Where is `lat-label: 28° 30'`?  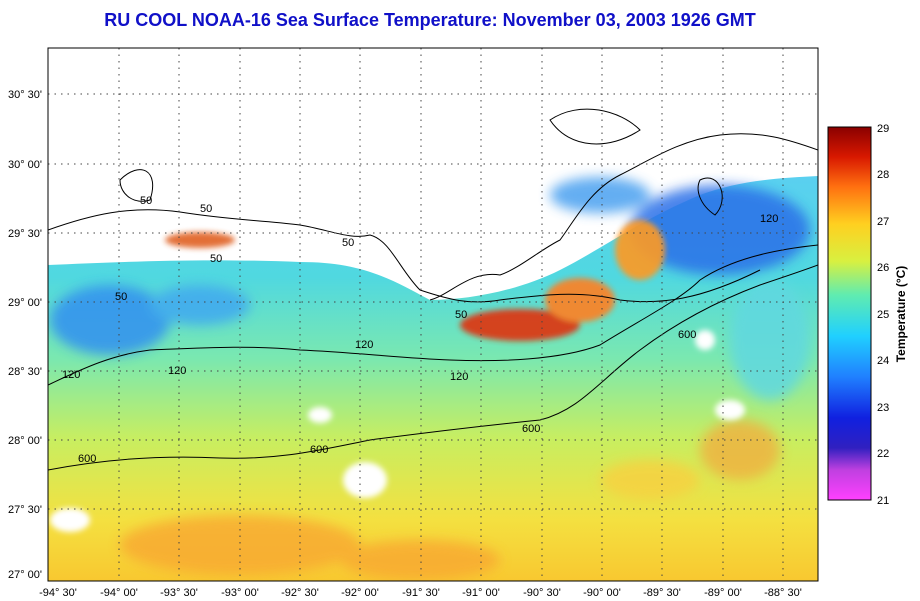 lat-label: 28° 30' is located at coordinates (25, 372).